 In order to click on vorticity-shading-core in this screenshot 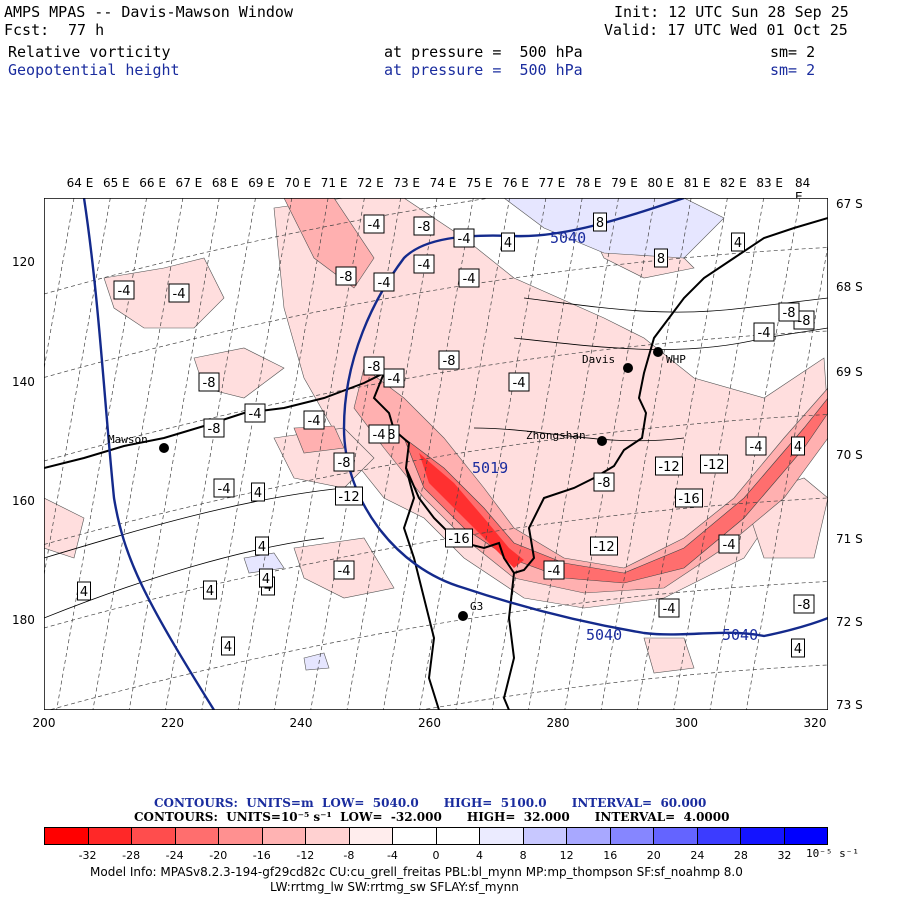, I will do `click(471, 510)`.